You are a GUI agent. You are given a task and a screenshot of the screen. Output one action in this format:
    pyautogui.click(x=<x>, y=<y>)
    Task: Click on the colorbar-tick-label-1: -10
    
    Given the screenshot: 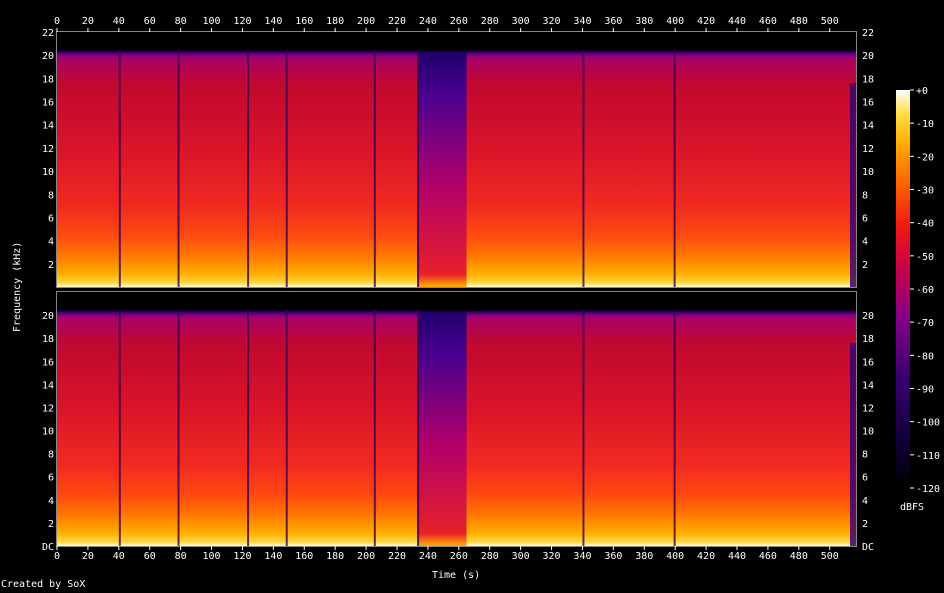 What is the action you would take?
    pyautogui.click(x=925, y=124)
    